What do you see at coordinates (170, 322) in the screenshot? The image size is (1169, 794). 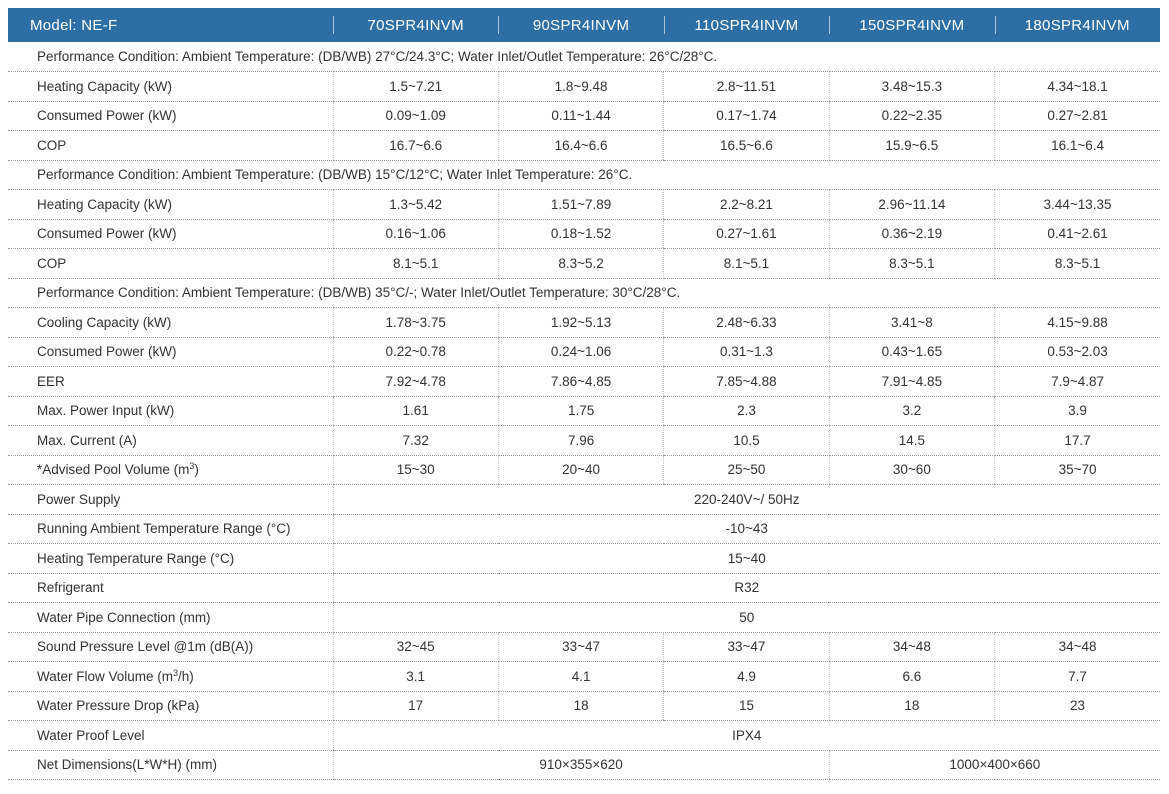 I see `spec-label: Cooling Capacity (kW)` at bounding box center [170, 322].